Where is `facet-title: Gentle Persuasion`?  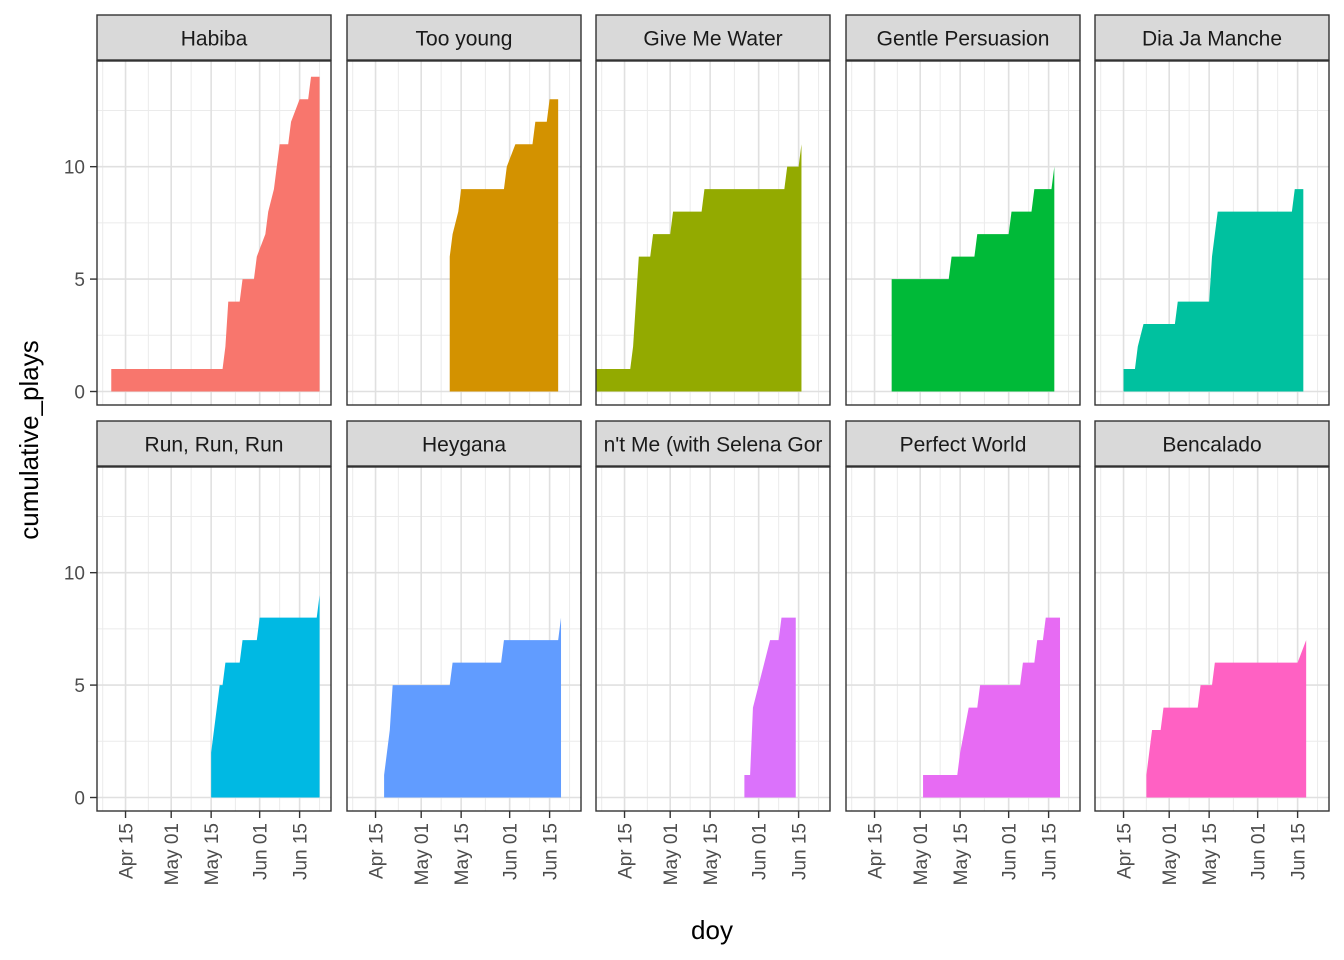 facet-title: Gentle Persuasion is located at coordinates (963, 39).